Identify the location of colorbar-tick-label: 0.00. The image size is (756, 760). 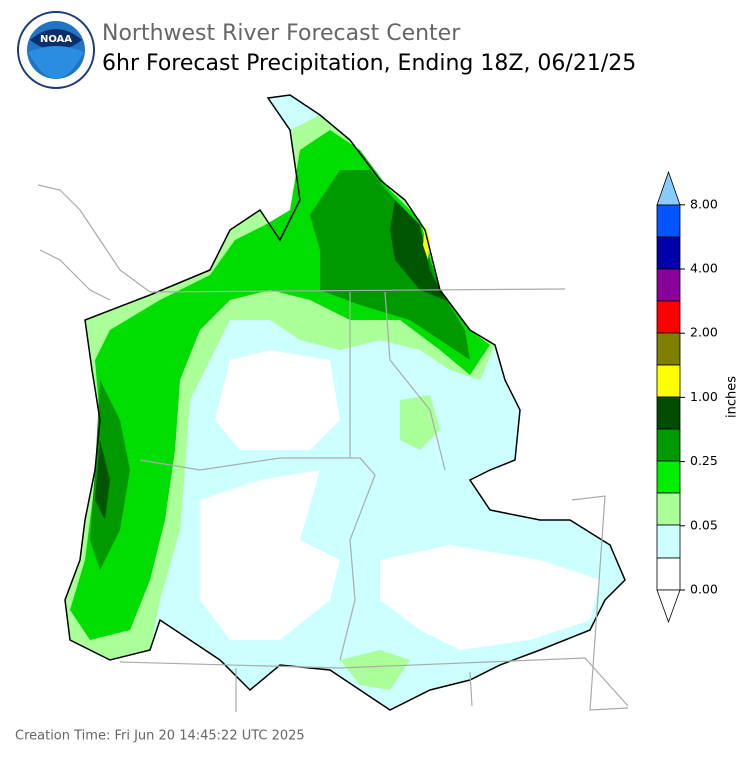
(704, 589).